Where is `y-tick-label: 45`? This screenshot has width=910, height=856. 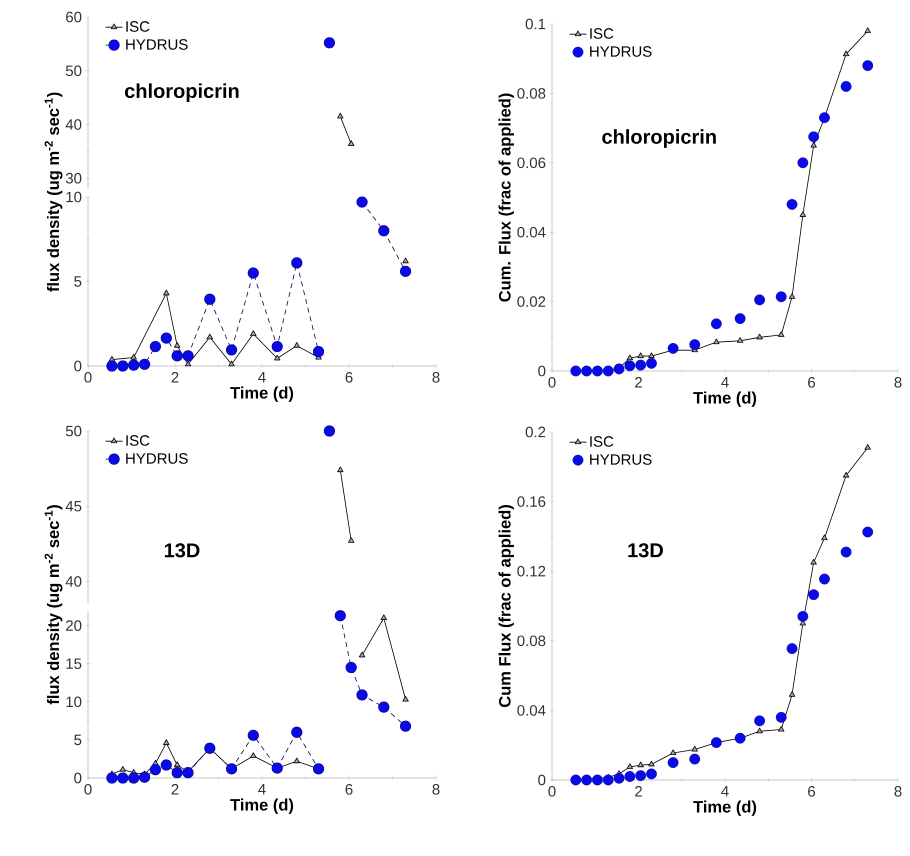 y-tick-label: 45 is located at coordinates (74, 506).